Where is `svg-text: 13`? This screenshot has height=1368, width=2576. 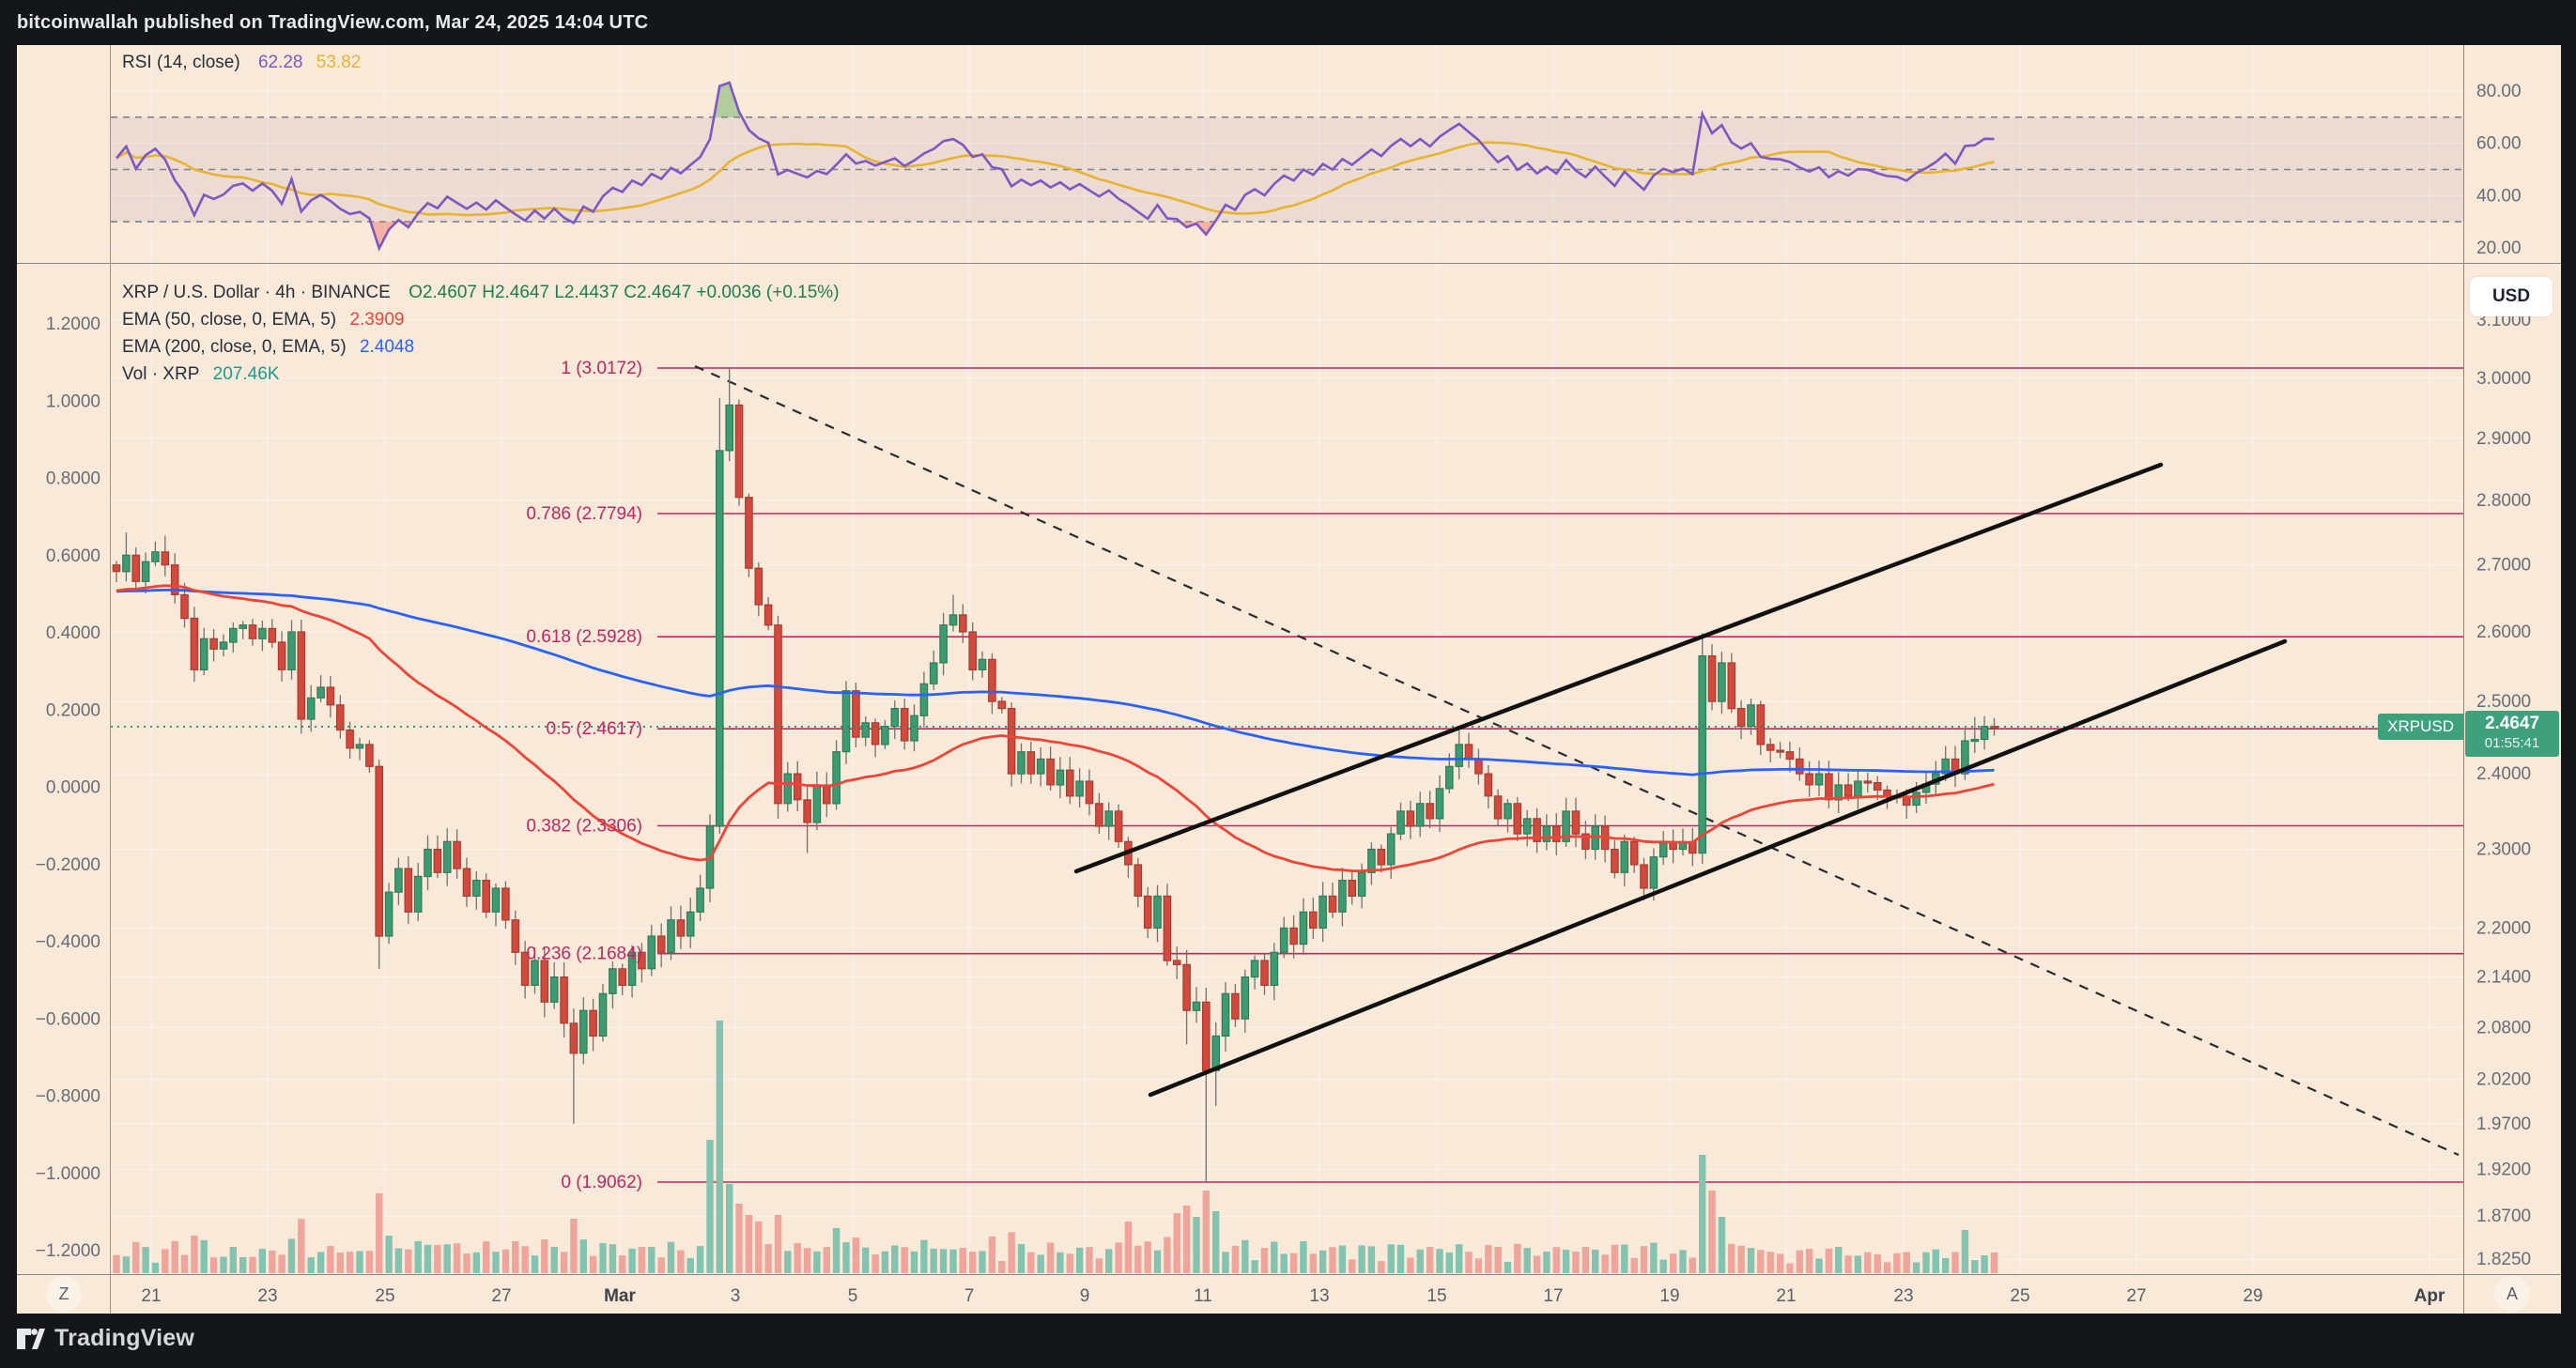
svg-text: 13 is located at coordinates (1319, 1296).